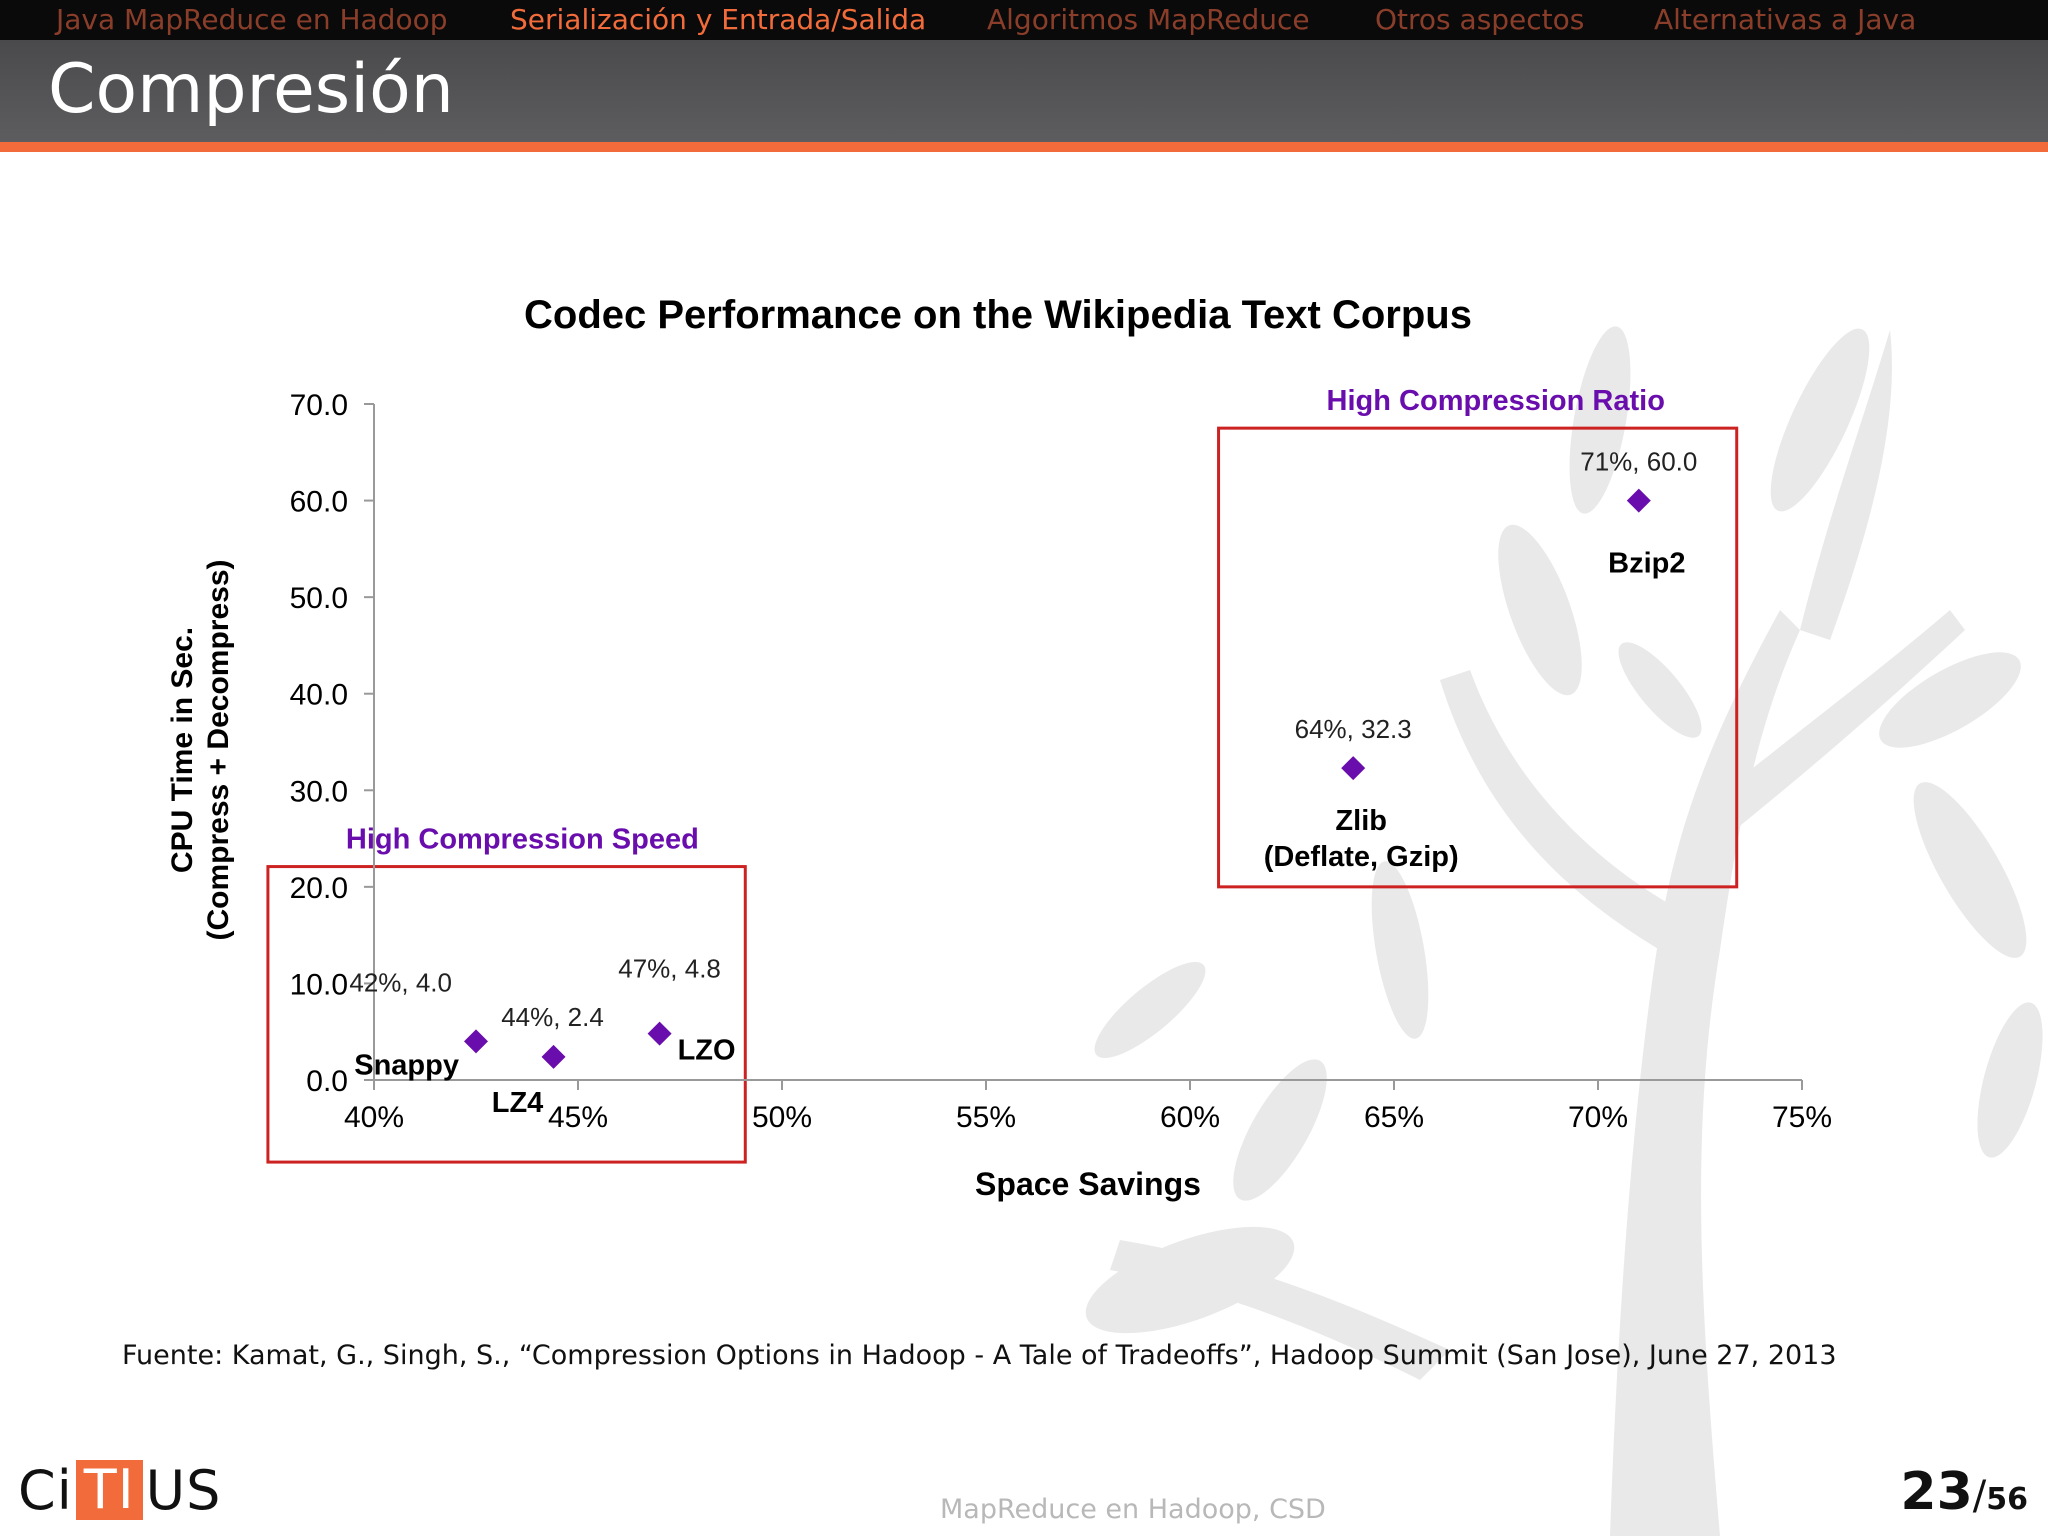  I want to click on logo-text-left: Ci, so click(45, 1490).